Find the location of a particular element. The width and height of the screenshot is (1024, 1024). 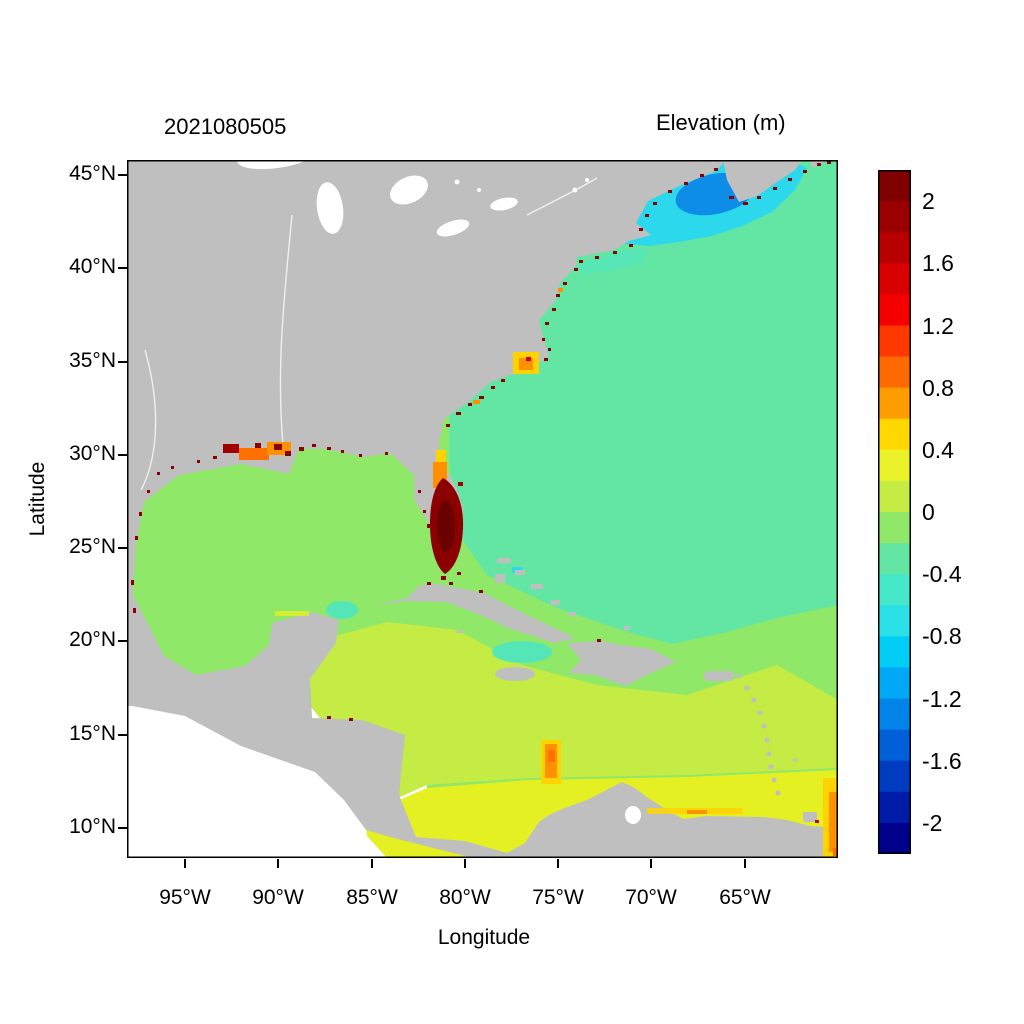

timestamp-title: 2021080505 is located at coordinates (225, 126).